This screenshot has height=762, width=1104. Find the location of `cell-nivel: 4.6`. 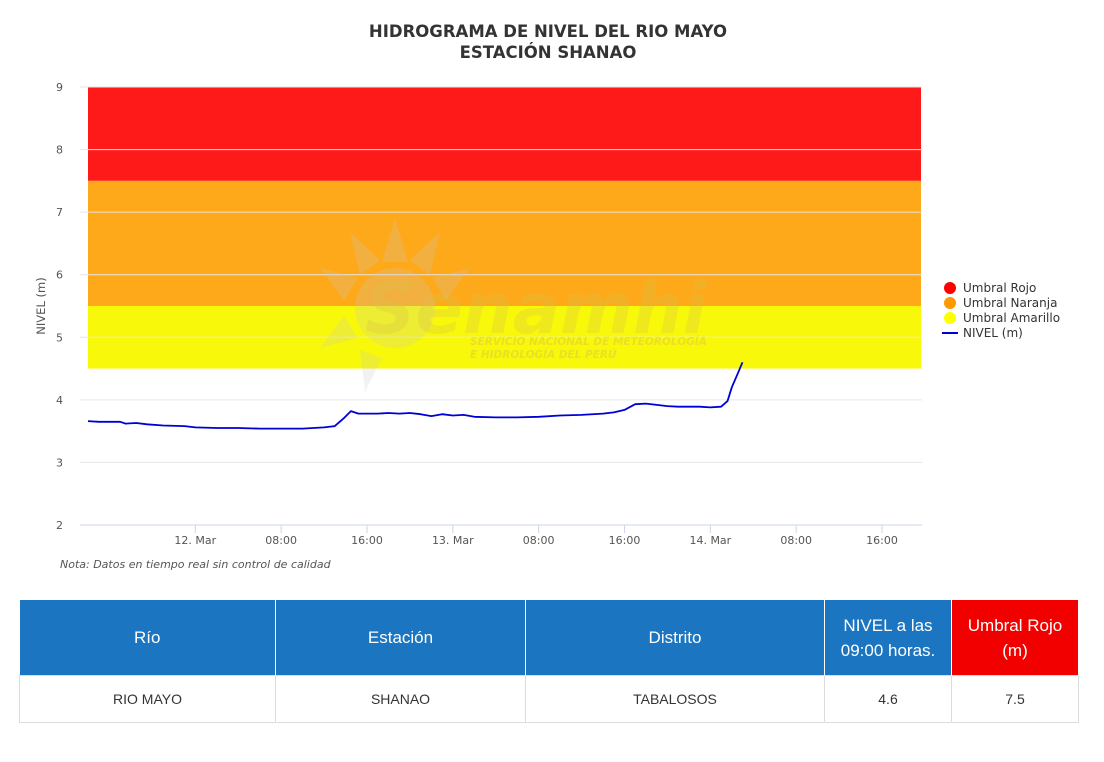

cell-nivel: 4.6 is located at coordinates (888, 699).